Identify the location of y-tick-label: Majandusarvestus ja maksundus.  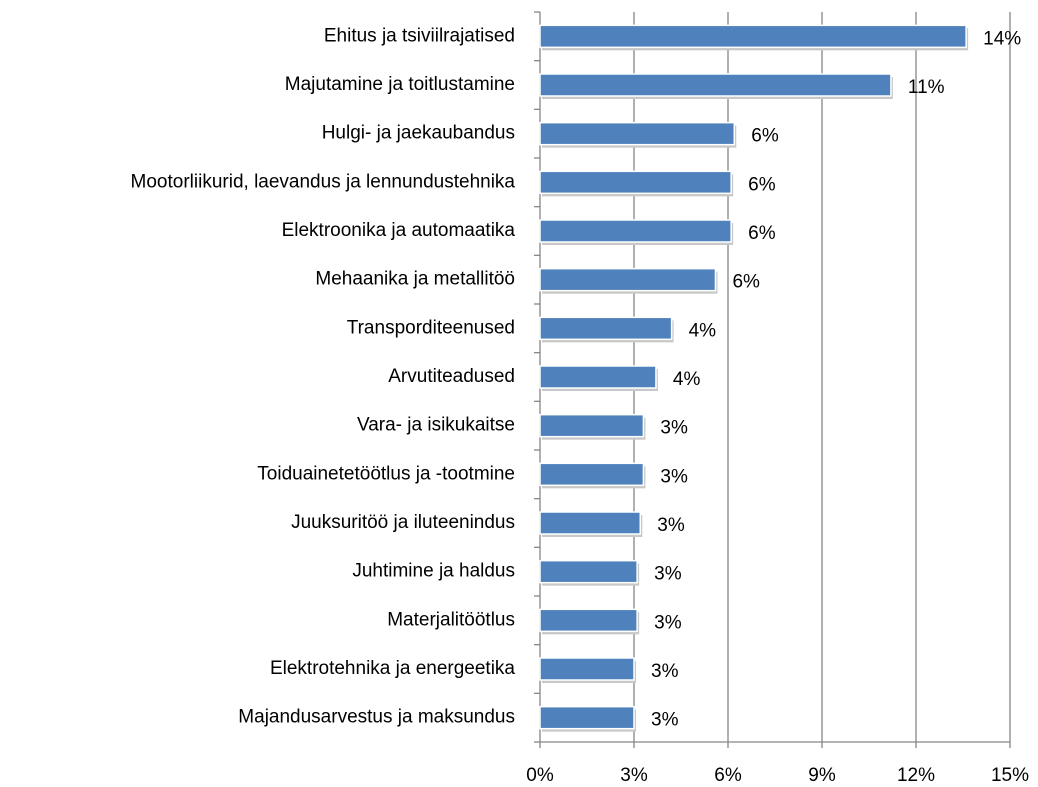
(376, 717).